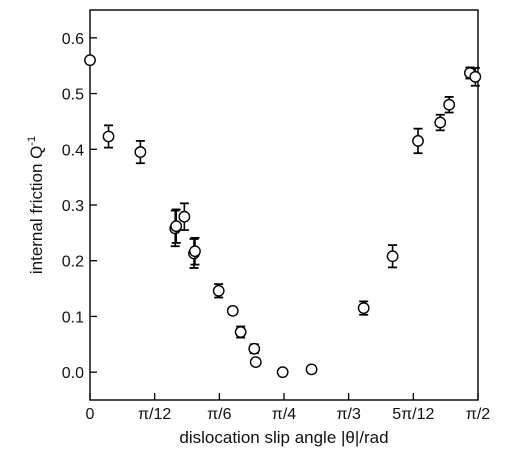 This screenshot has height=453, width=508. I want to click on x-tick-label: π/12, so click(154, 414).